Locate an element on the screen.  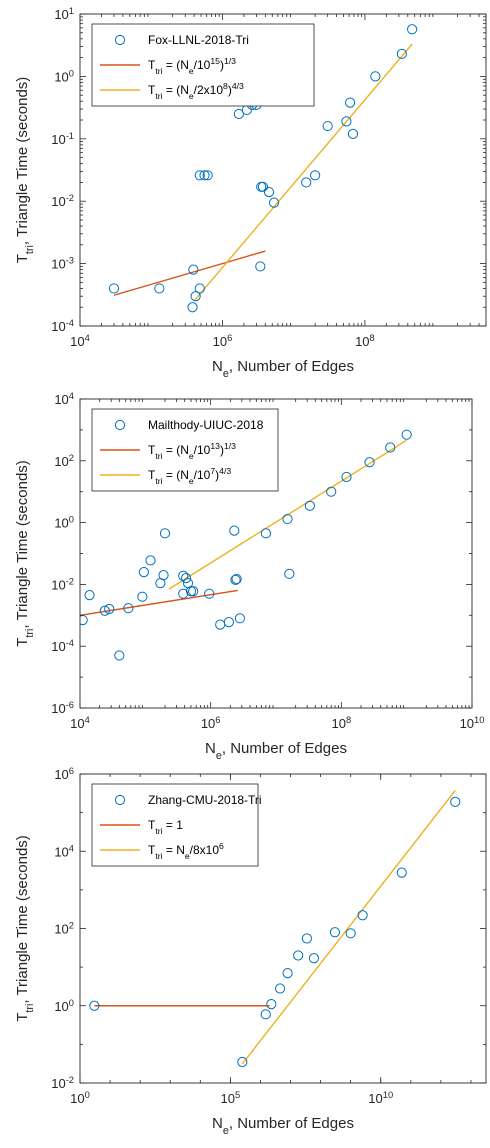
y-tick-label: 10⁶ is located at coordinates (64, 774).